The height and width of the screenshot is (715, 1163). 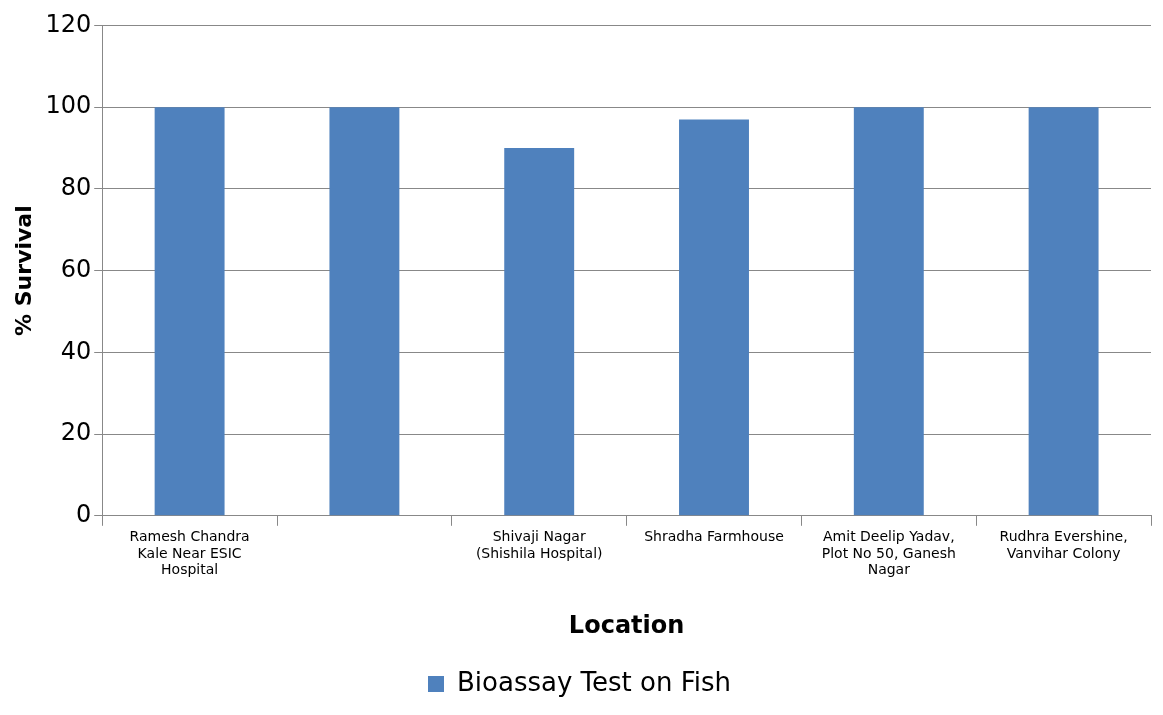 I want to click on x-tick-label: Shivaji Nagar (Shishila Hospital), so click(x=539, y=544).